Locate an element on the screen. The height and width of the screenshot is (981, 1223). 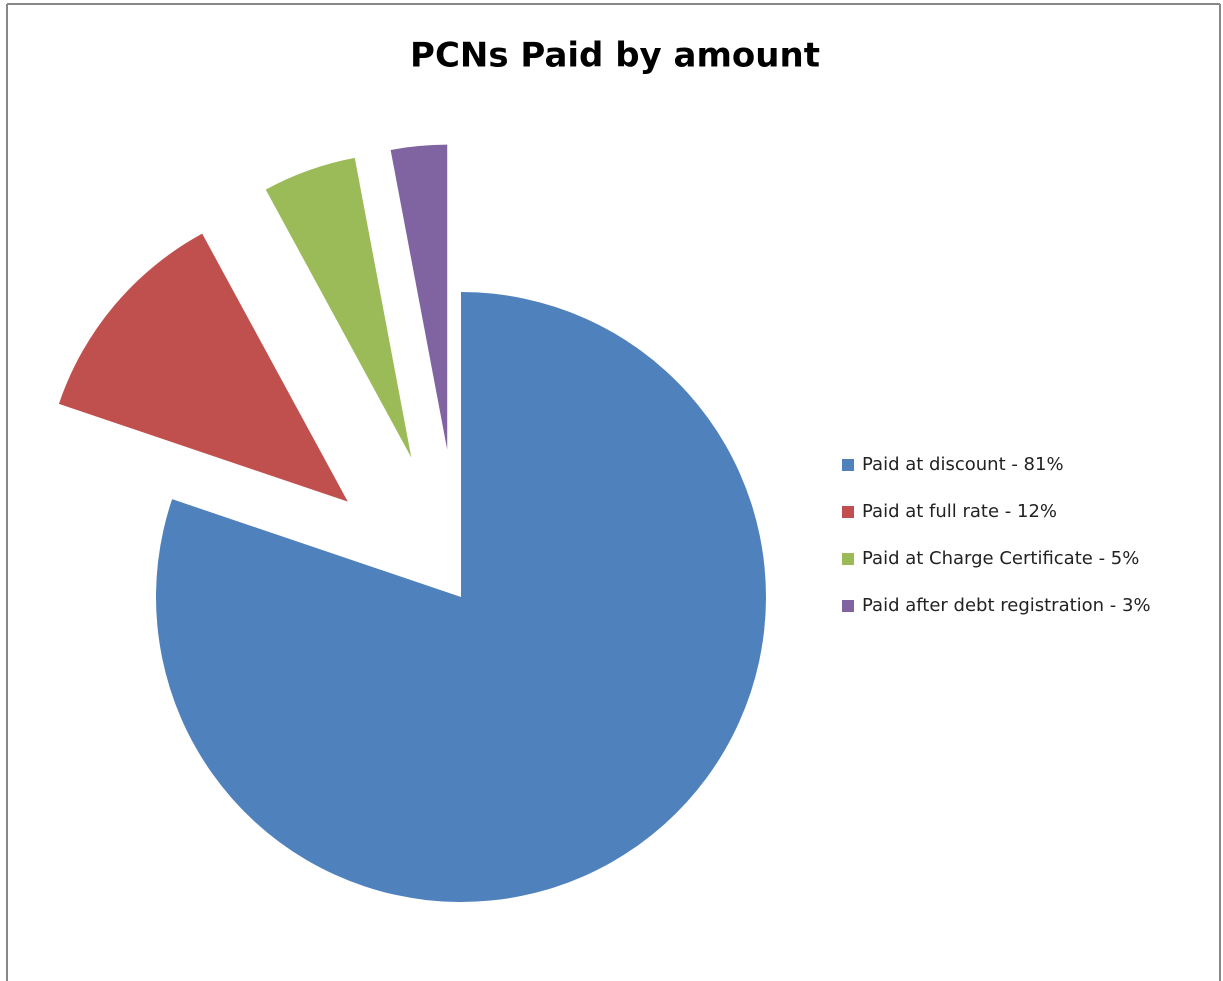
legend-label: Paid at full rate - 12% is located at coordinates (959, 511).